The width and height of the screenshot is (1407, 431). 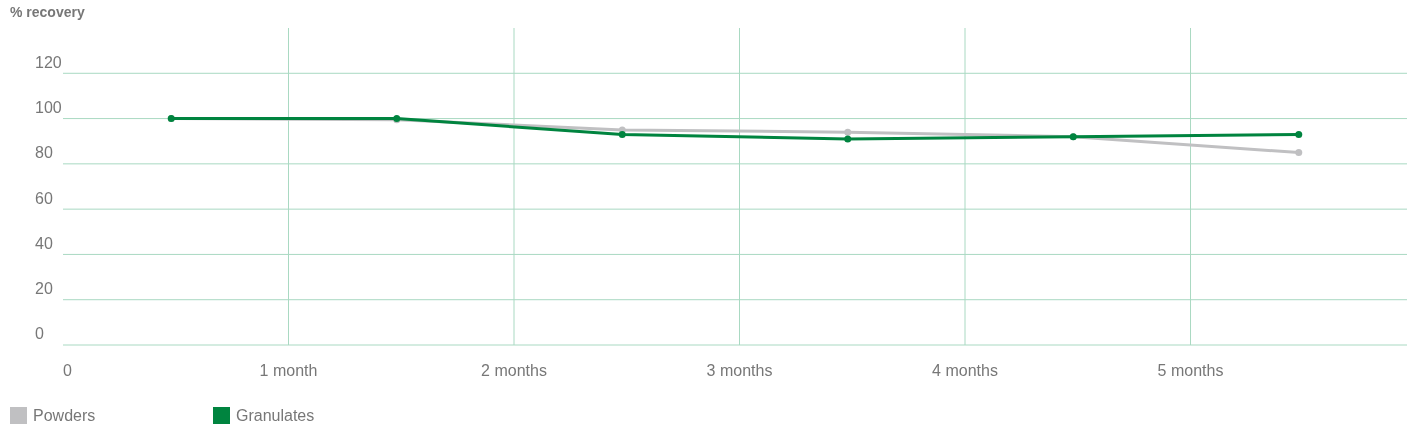 What do you see at coordinates (739, 370) in the screenshot?
I see `x-tick-label: 3 months` at bounding box center [739, 370].